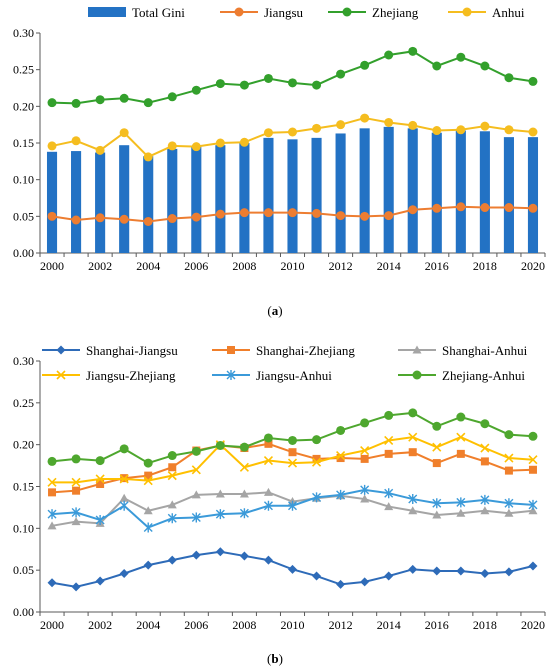 This screenshot has height=672, width=550. I want to click on legend-item-total-gini: Total Gini, so click(136, 12).